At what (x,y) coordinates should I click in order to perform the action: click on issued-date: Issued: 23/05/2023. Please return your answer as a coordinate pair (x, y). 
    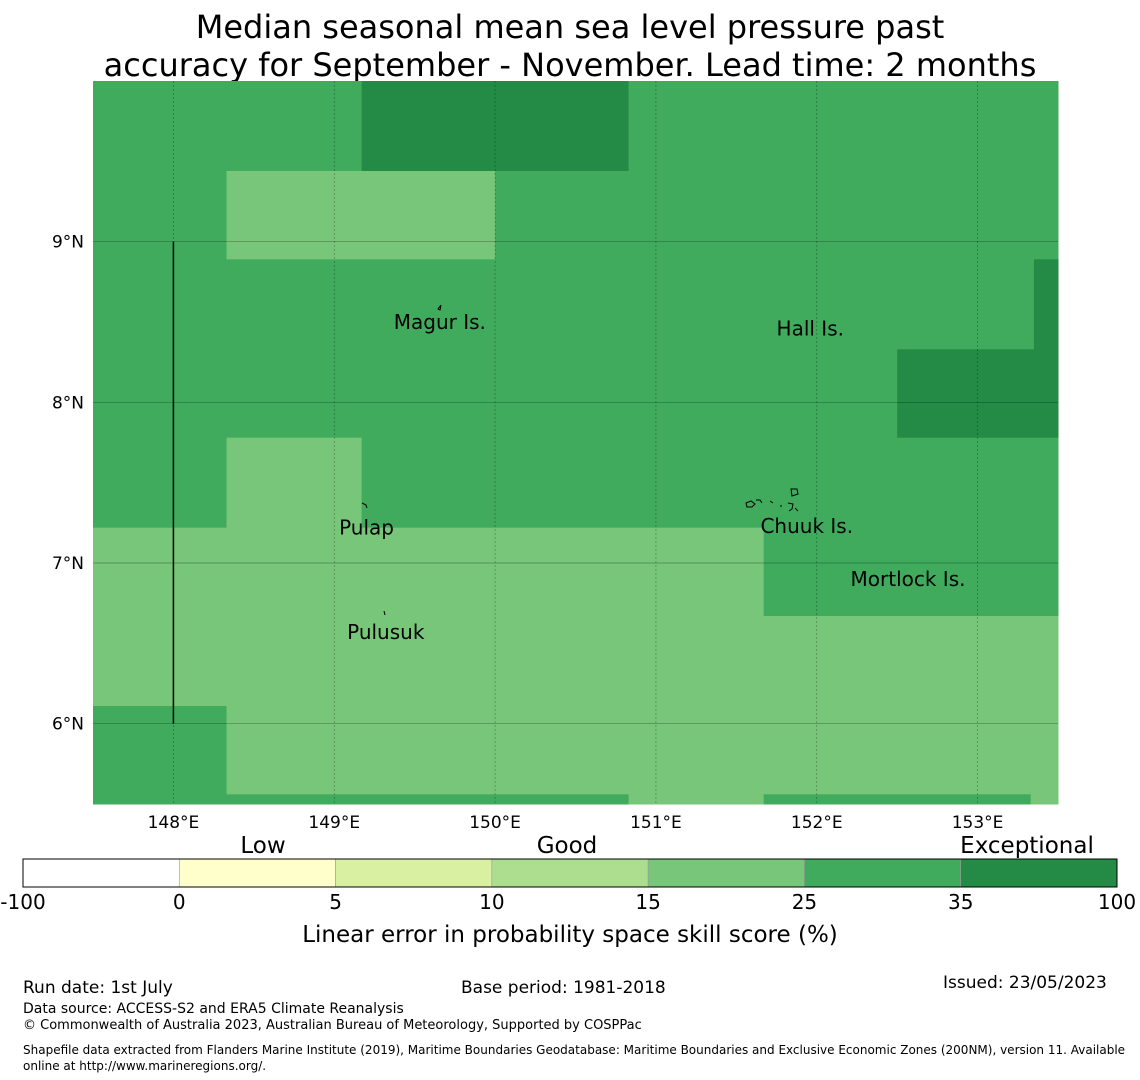
    Looking at the image, I should click on (1025, 983).